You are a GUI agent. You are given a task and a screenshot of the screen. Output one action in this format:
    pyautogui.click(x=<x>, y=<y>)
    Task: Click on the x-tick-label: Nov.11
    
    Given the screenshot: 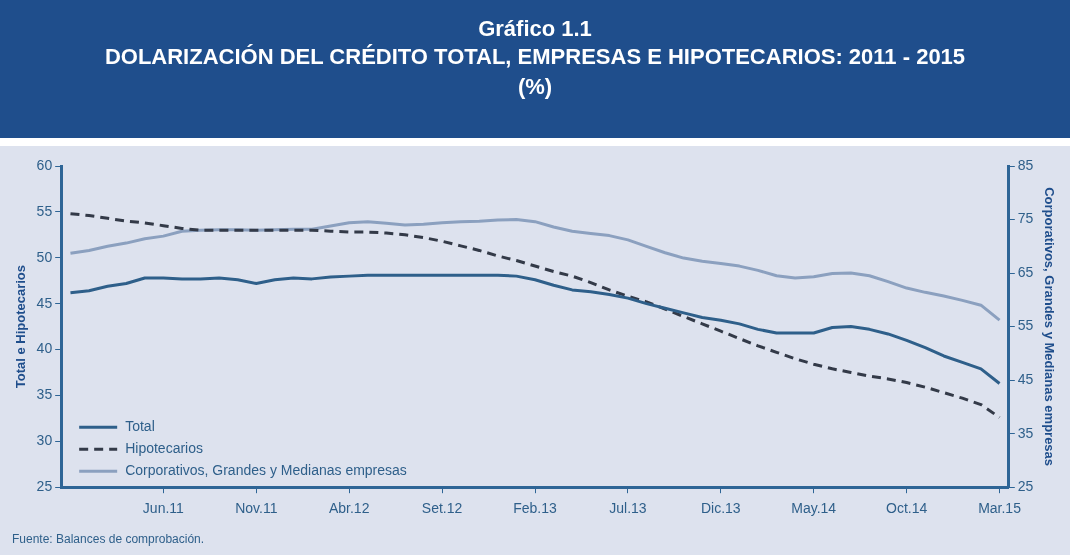 What is the action you would take?
    pyautogui.click(x=256, y=508)
    